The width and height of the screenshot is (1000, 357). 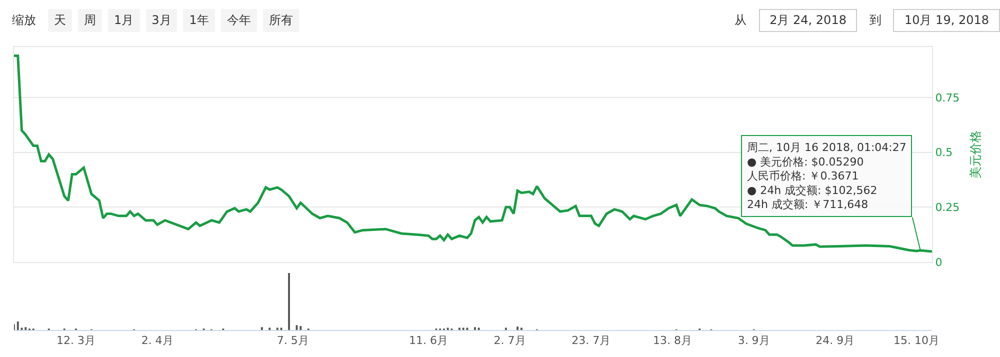 What do you see at coordinates (947, 207) in the screenshot?
I see `y-tick-label: 0.25` at bounding box center [947, 207].